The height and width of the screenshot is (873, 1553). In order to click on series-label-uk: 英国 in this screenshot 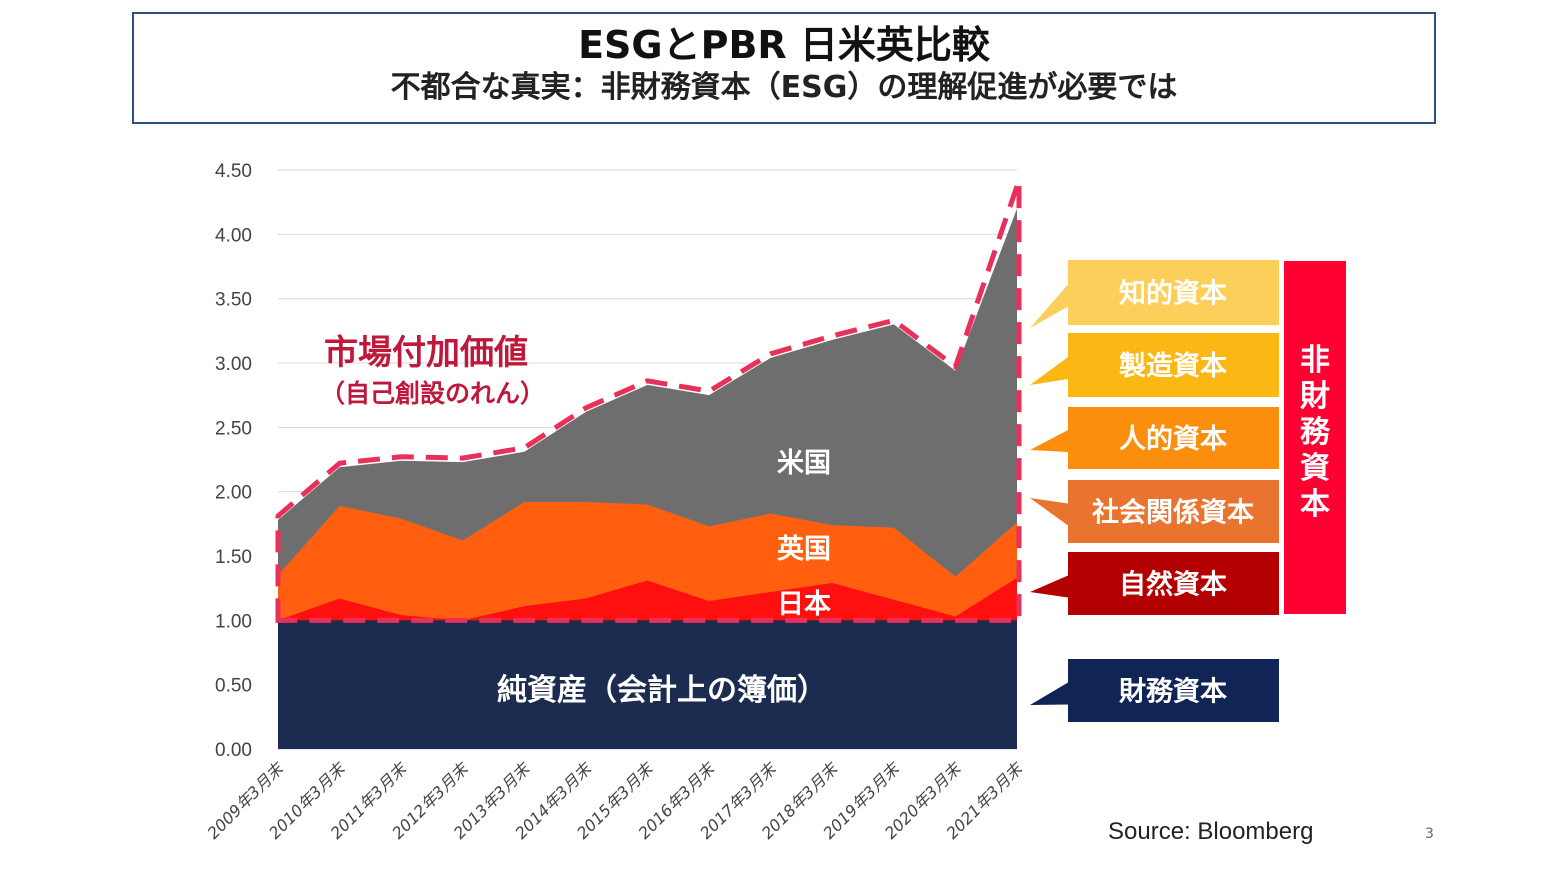, I will do `click(804, 549)`.